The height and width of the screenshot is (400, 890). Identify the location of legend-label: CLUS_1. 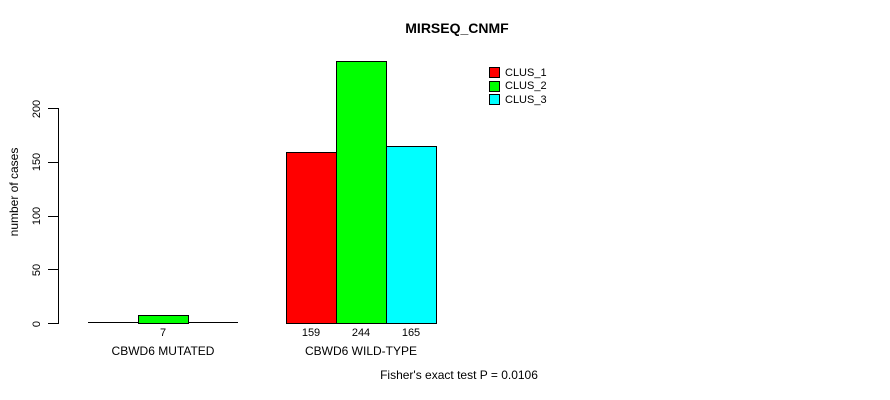
(526, 72).